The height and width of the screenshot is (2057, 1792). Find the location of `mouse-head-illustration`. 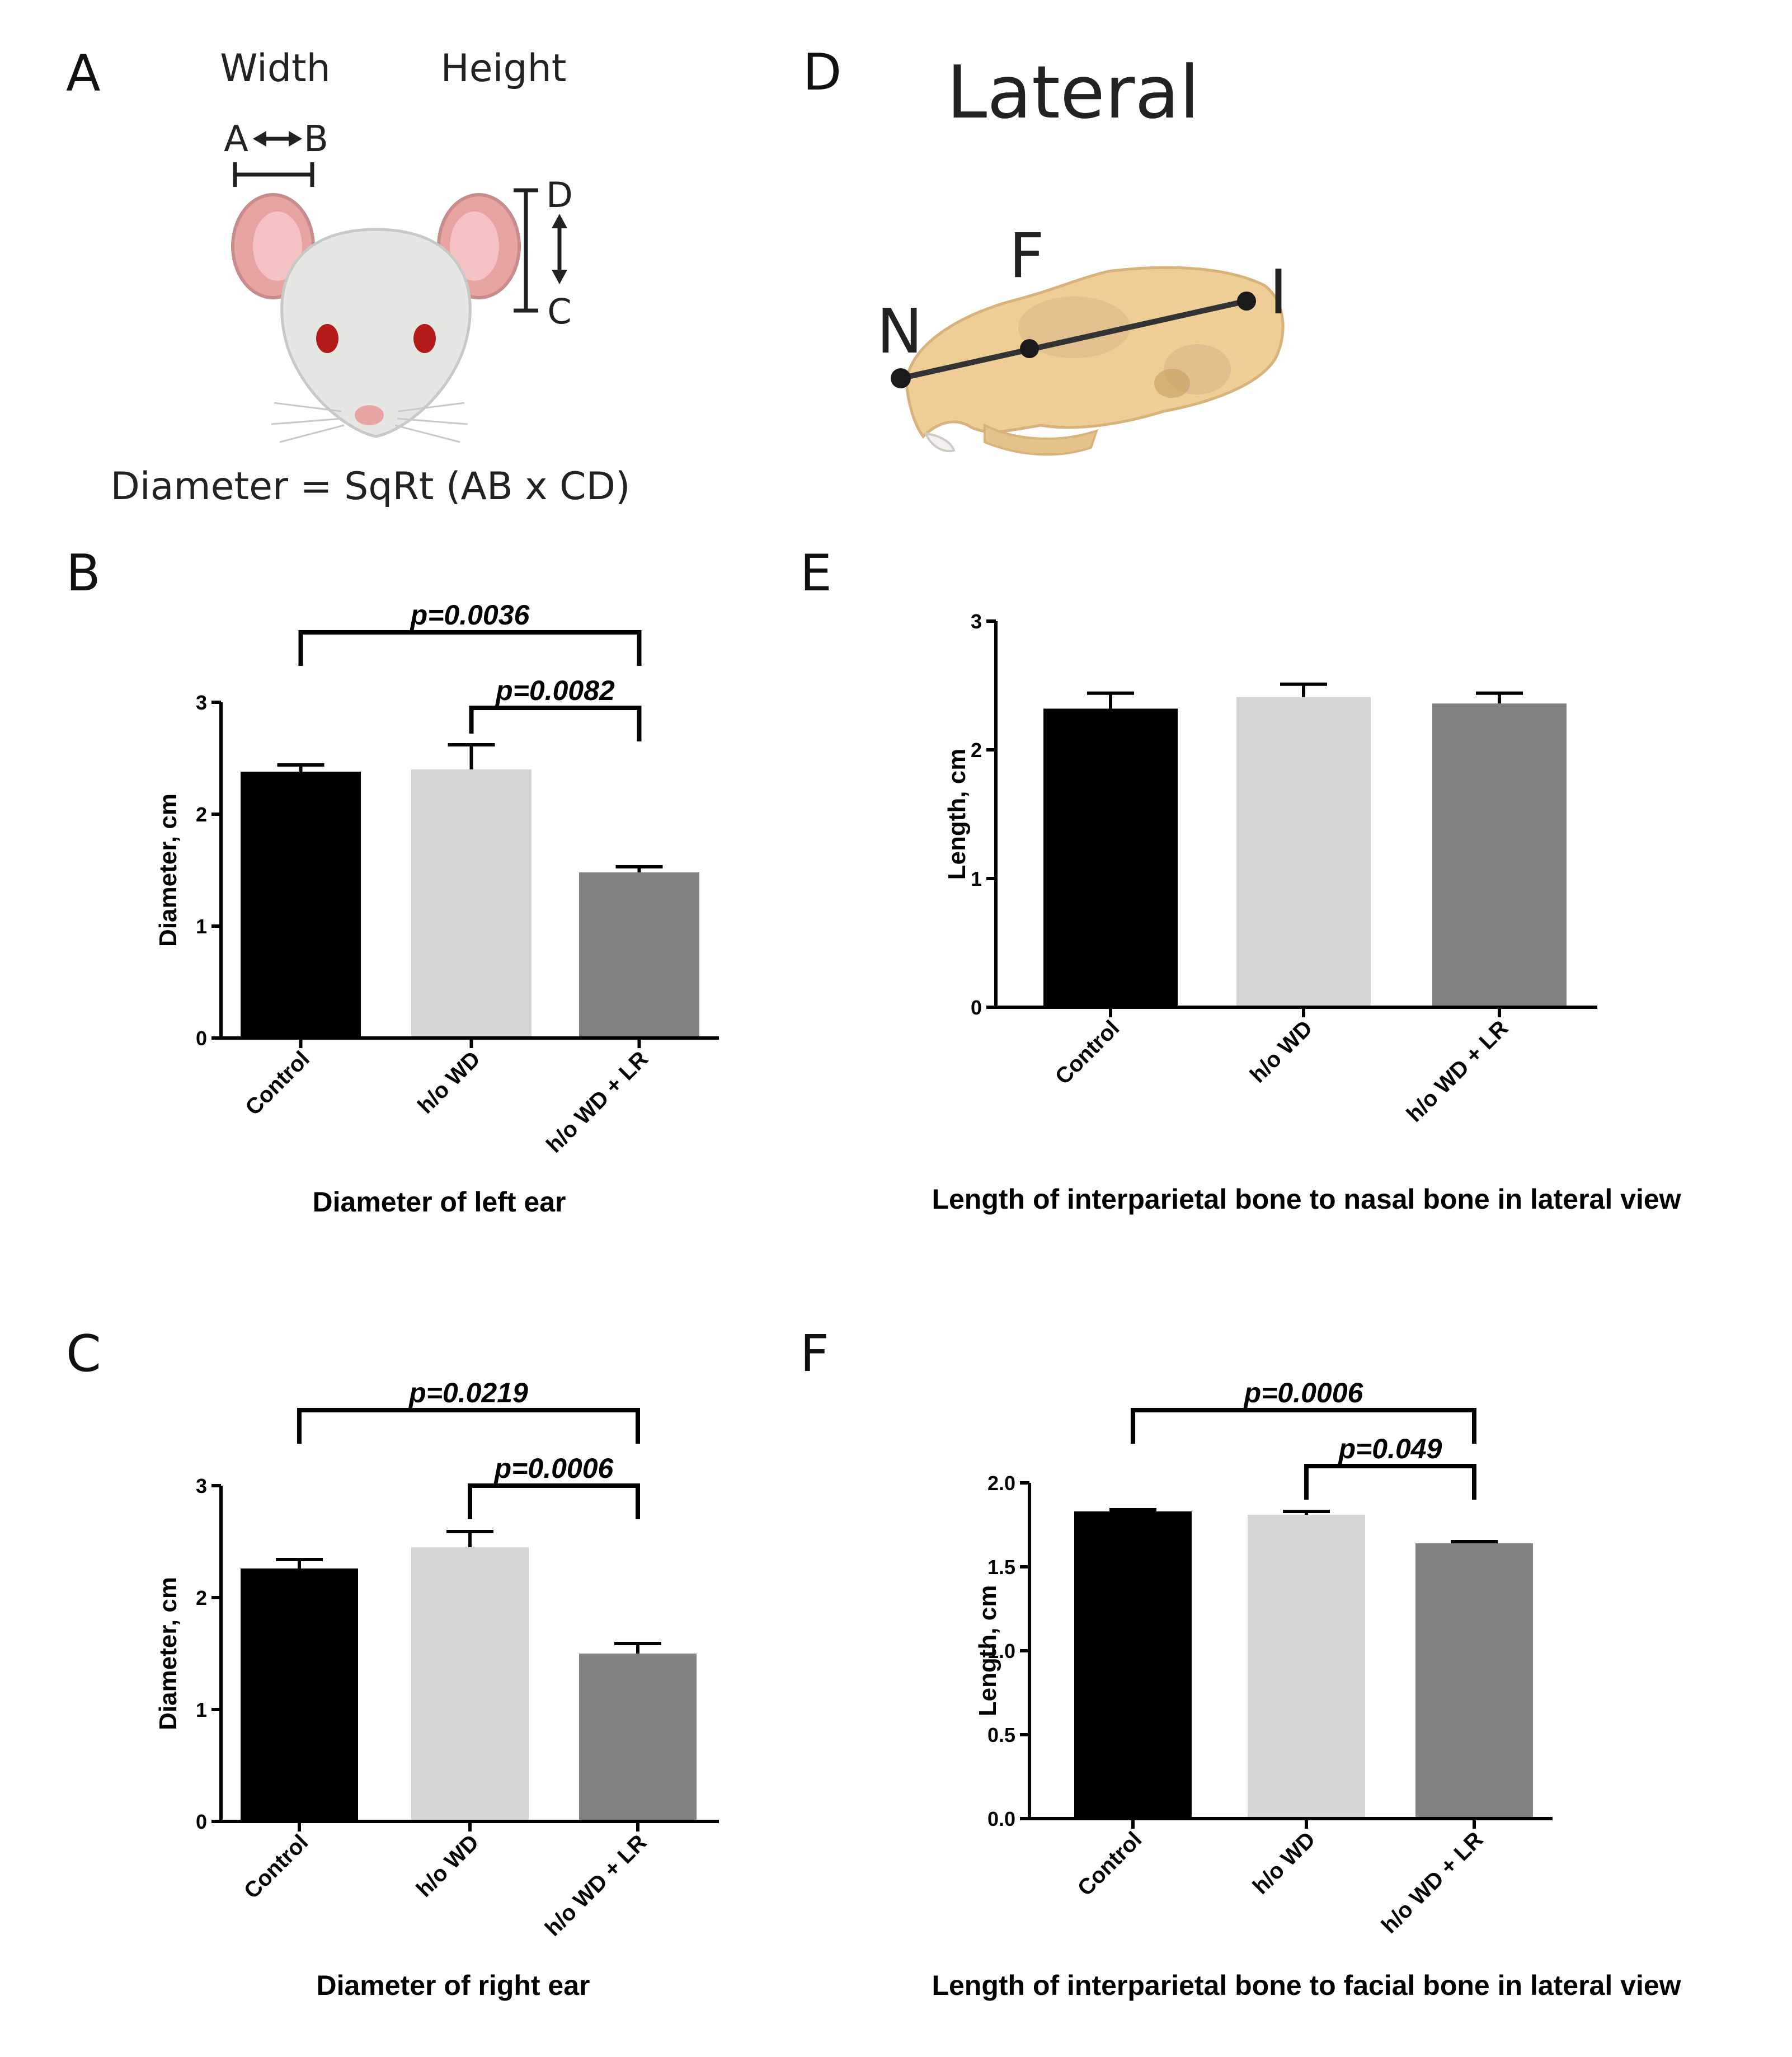

mouse-head-illustration is located at coordinates (376, 318).